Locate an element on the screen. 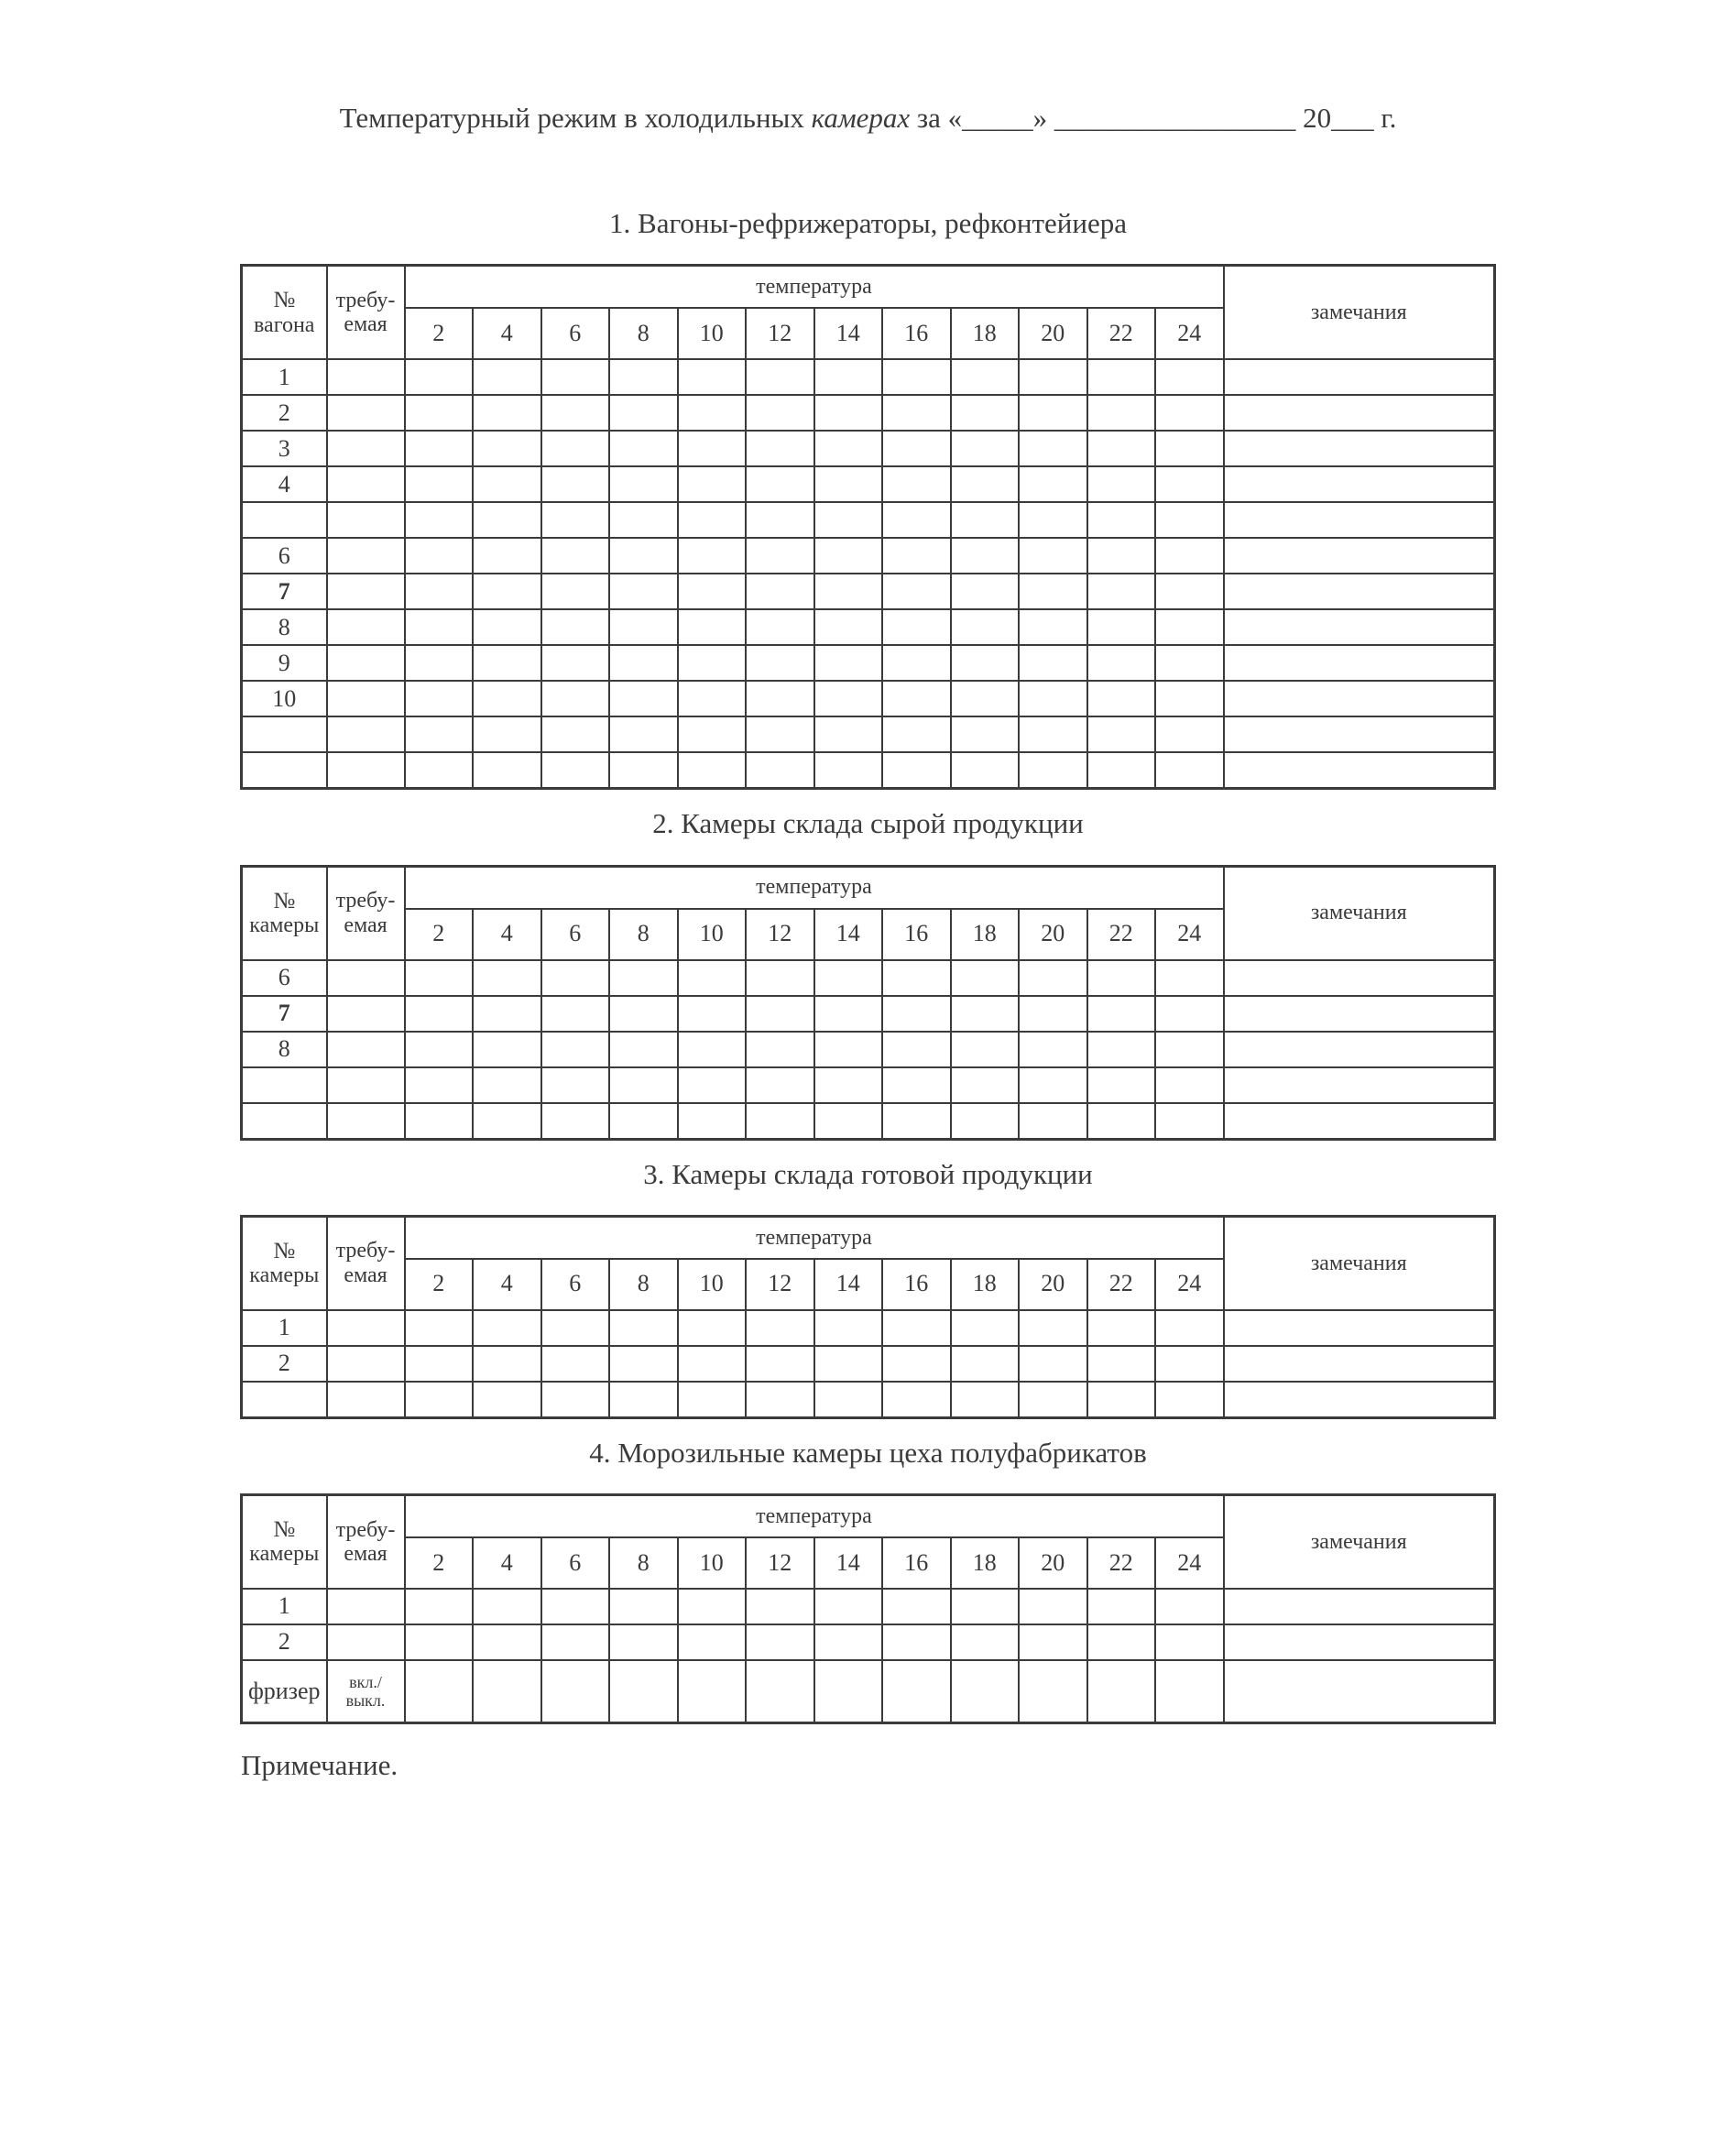 The width and height of the screenshot is (1736, 2143). remarks-header: замечания is located at coordinates (1359, 913).